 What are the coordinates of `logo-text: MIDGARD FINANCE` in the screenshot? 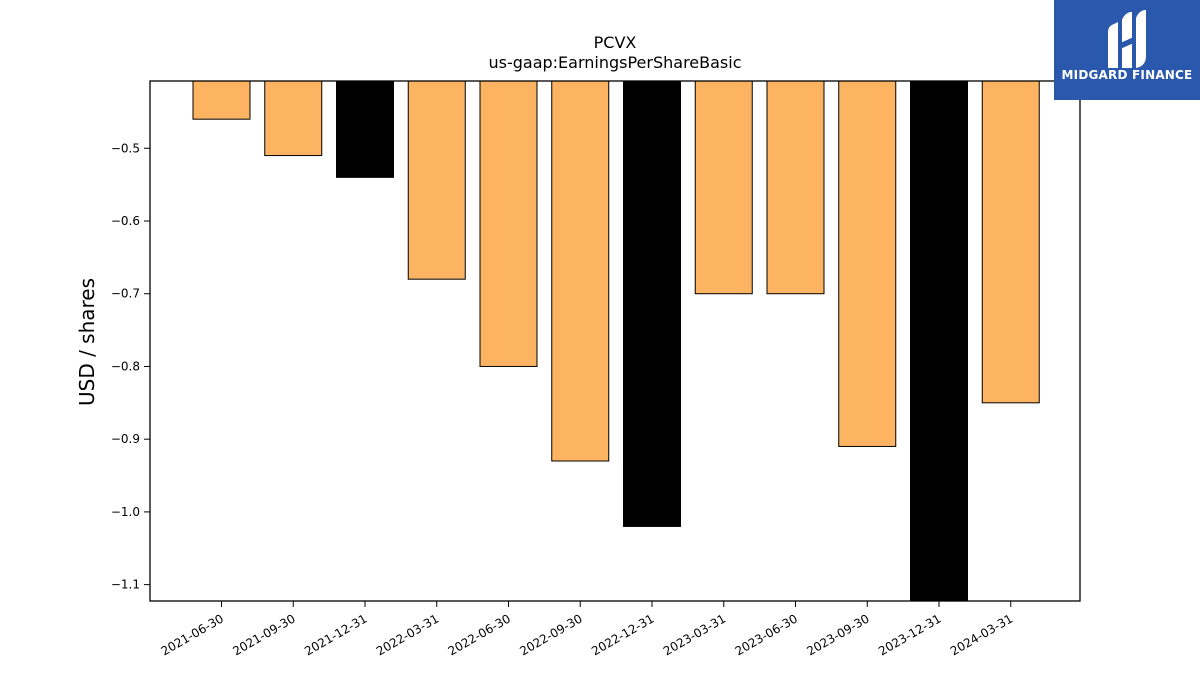 It's located at (1127, 75).